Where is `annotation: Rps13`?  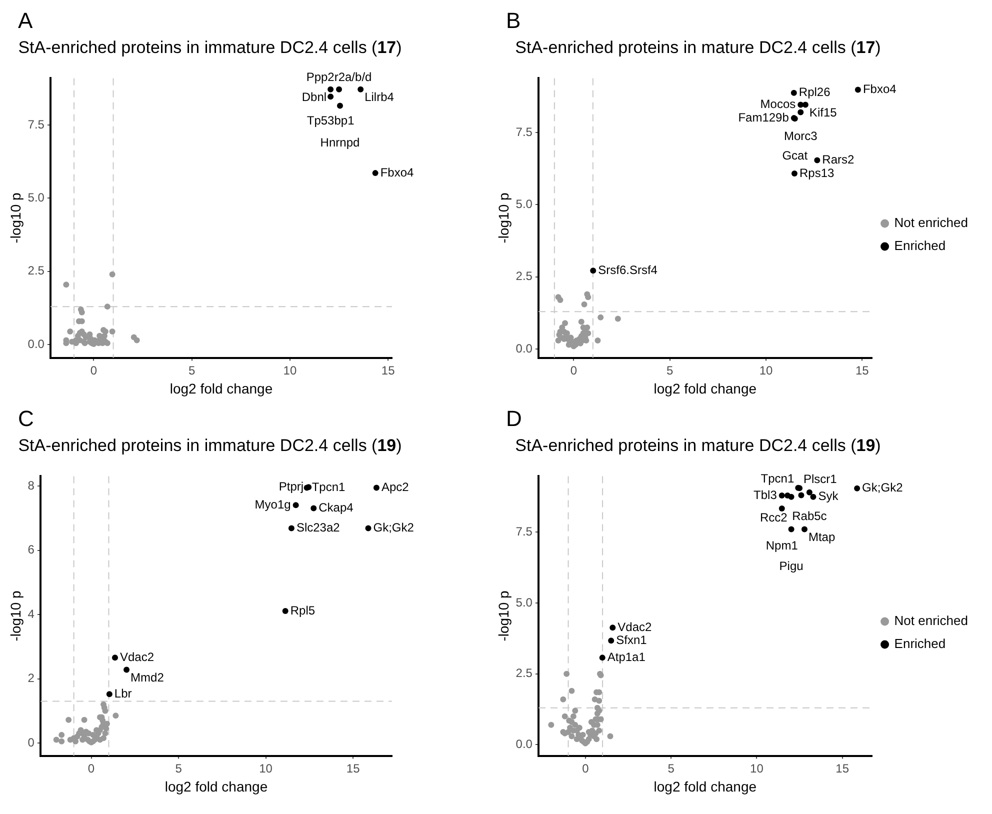
annotation: Rps13 is located at coordinates (816, 173).